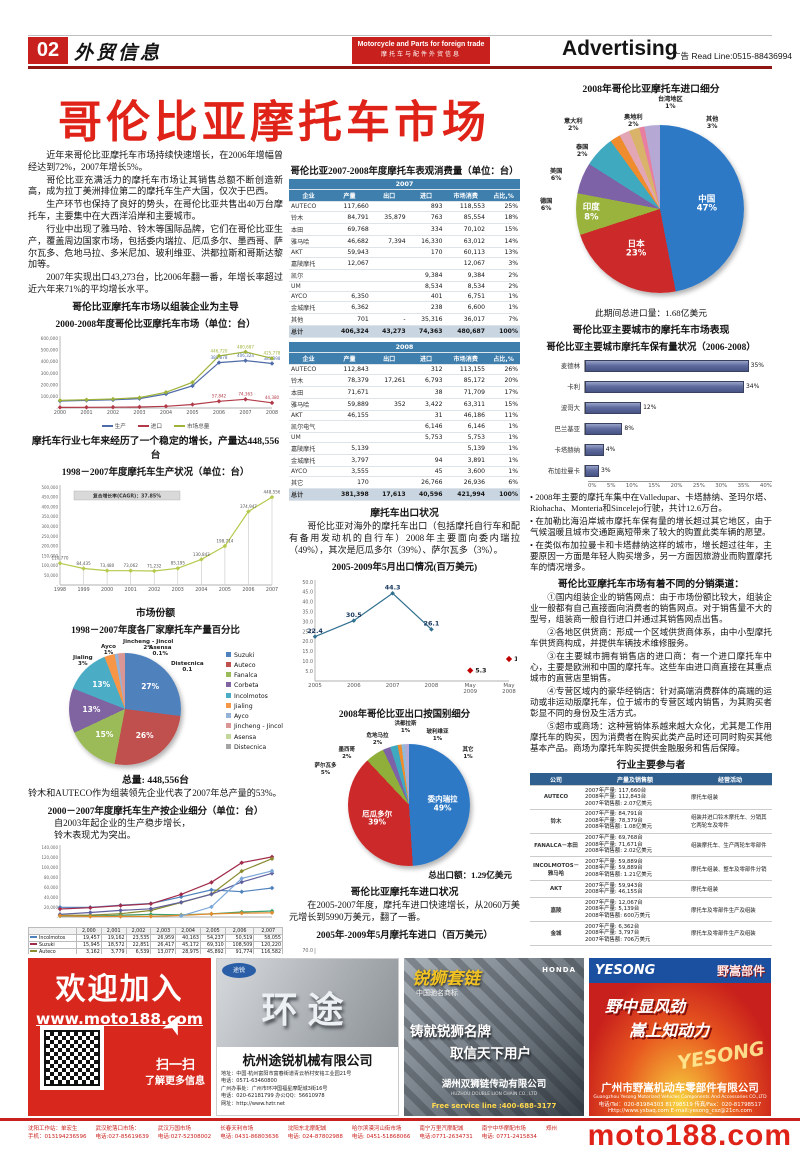 This screenshot has width=800, height=1152. I want to click on svg-text: 50,000, so click(51, 575).